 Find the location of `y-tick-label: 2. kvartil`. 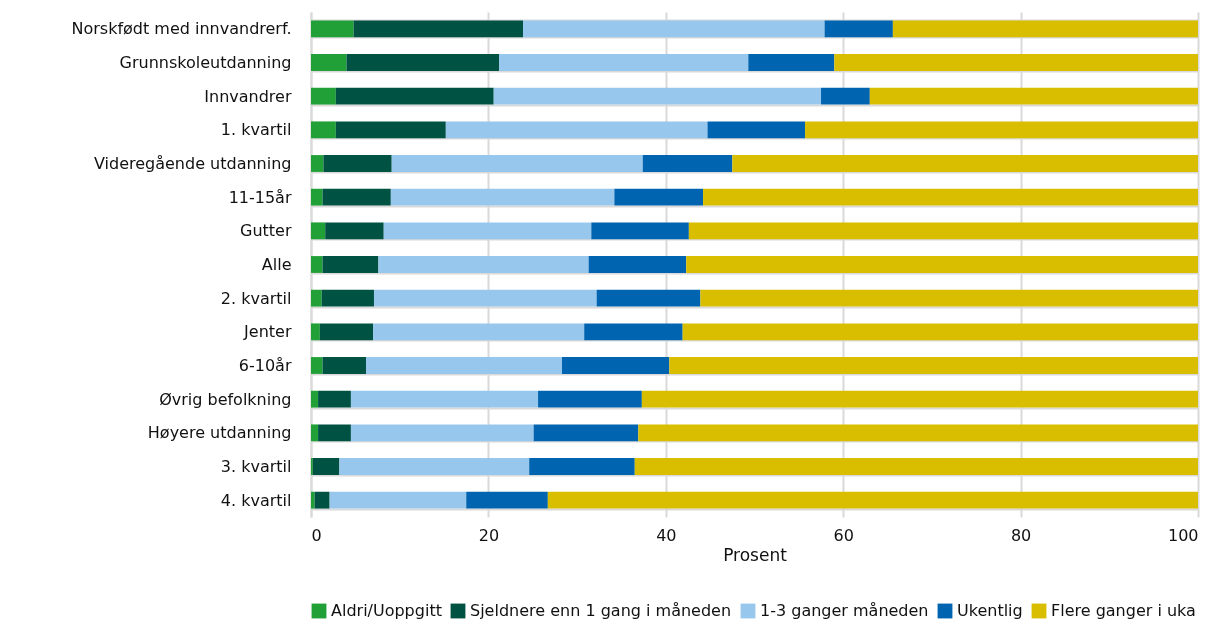

y-tick-label: 2. kvartil is located at coordinates (256, 298).